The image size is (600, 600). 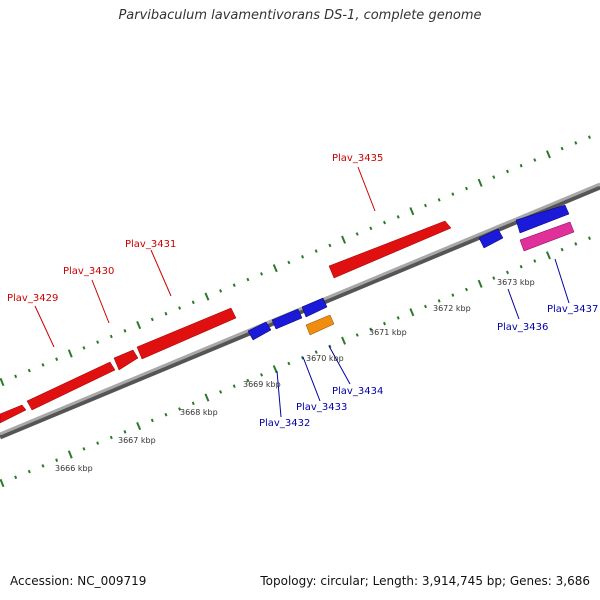 I want to click on reverse-genes, so click(x=408, y=272).